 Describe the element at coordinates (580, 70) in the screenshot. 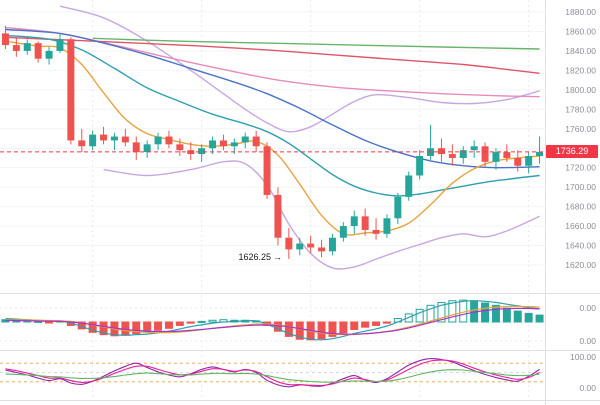

I see `price-axis-label: 1820.00` at that location.